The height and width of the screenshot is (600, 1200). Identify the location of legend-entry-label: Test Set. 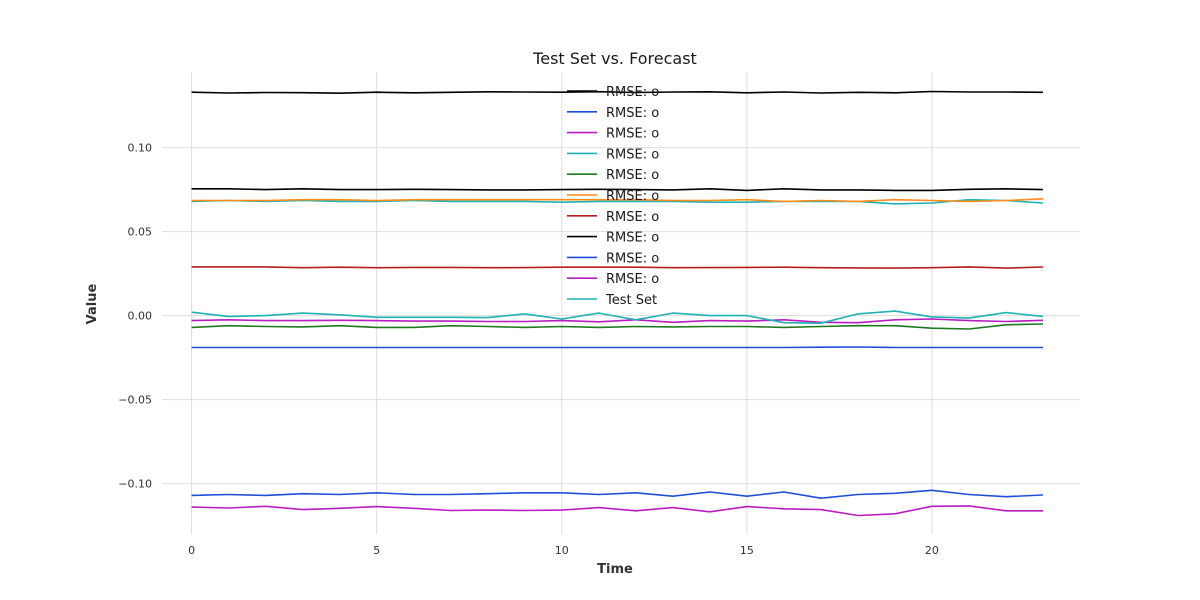
(631, 300).